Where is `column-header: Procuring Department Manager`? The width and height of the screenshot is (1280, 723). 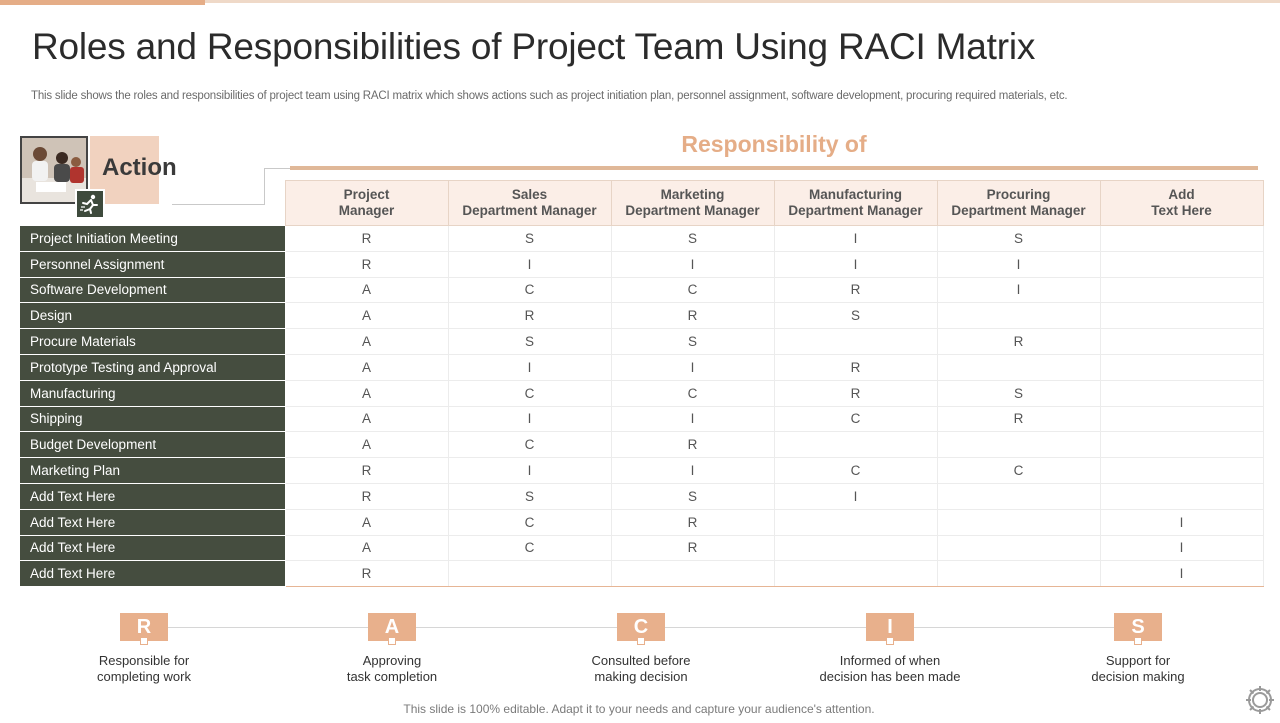 column-header: Procuring Department Manager is located at coordinates (1018, 203).